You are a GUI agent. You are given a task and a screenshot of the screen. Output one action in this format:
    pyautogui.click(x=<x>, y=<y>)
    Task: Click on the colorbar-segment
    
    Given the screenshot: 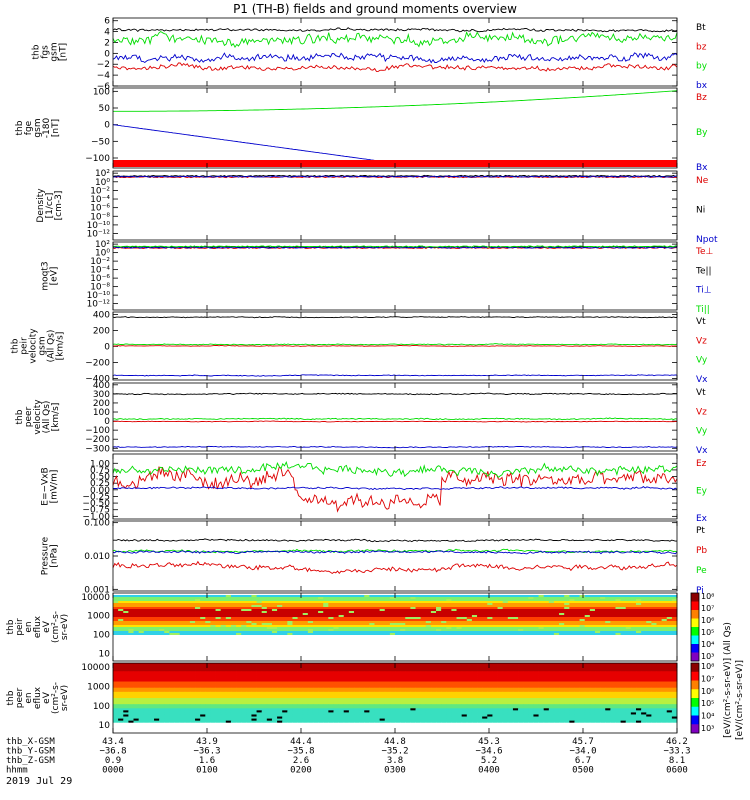 What is the action you would take?
    pyautogui.click(x=695, y=614)
    